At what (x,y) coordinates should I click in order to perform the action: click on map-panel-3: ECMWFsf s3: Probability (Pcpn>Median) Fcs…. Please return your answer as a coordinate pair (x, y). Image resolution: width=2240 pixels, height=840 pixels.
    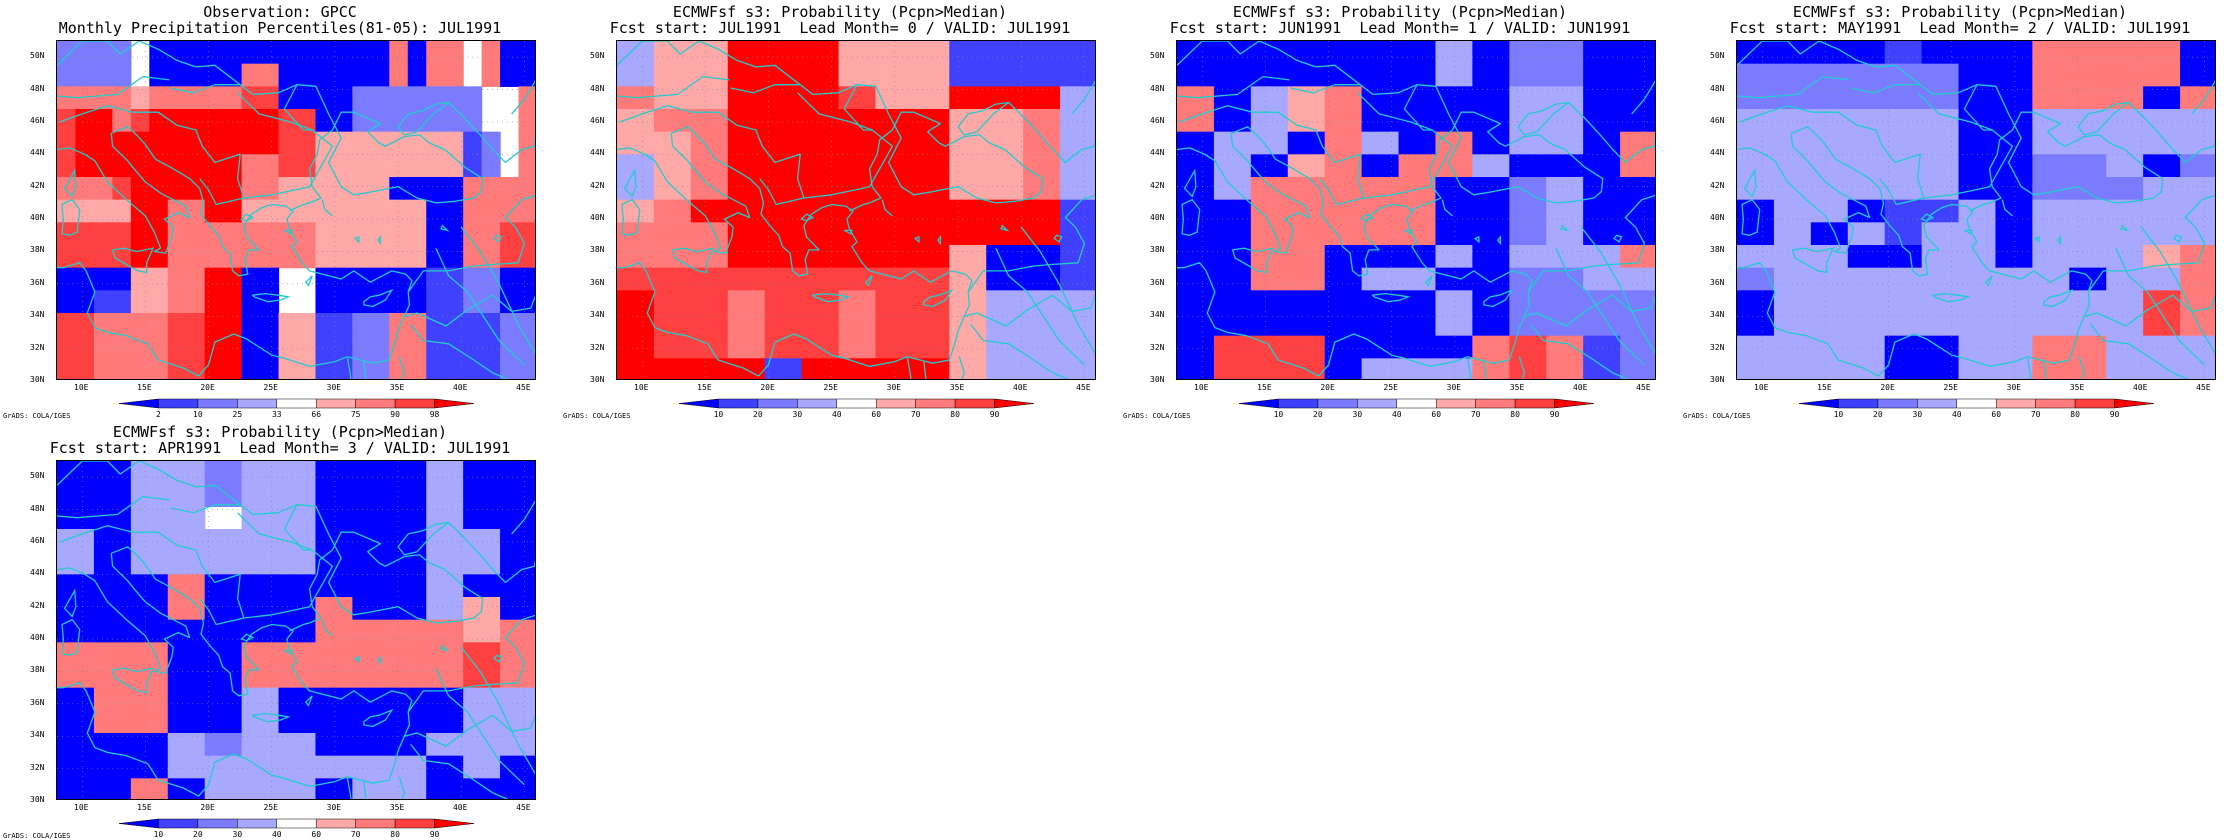
    Looking at the image, I should click on (1400, 210).